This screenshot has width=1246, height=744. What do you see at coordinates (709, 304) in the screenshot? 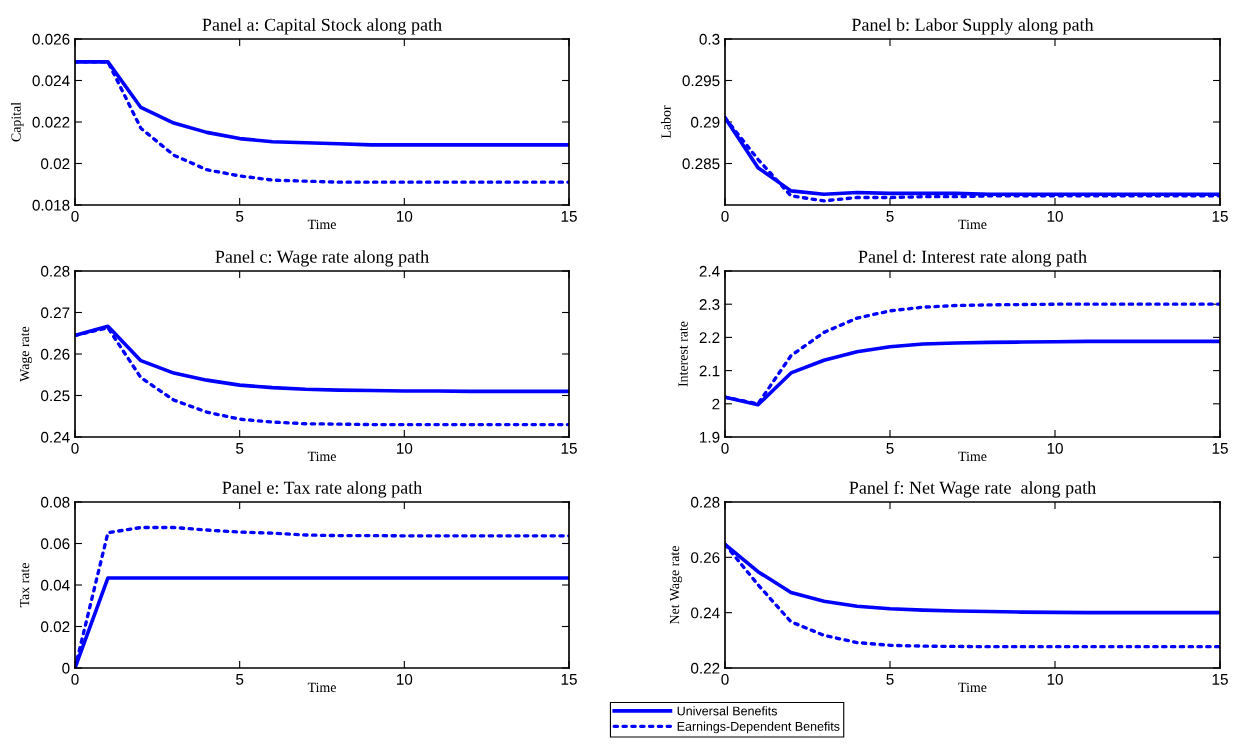
I see `y-tick-label: 2.3` at bounding box center [709, 304].